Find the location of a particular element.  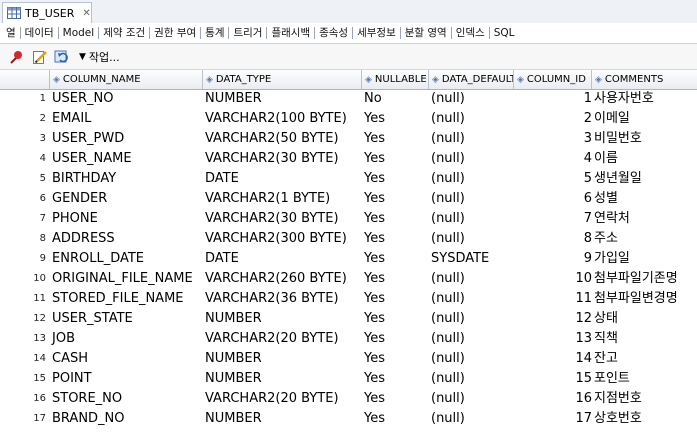

table-row: 4 USER_NAME VARCHAR2(30 BYTE) Yes (null) 4 이름 is located at coordinates (348, 159).